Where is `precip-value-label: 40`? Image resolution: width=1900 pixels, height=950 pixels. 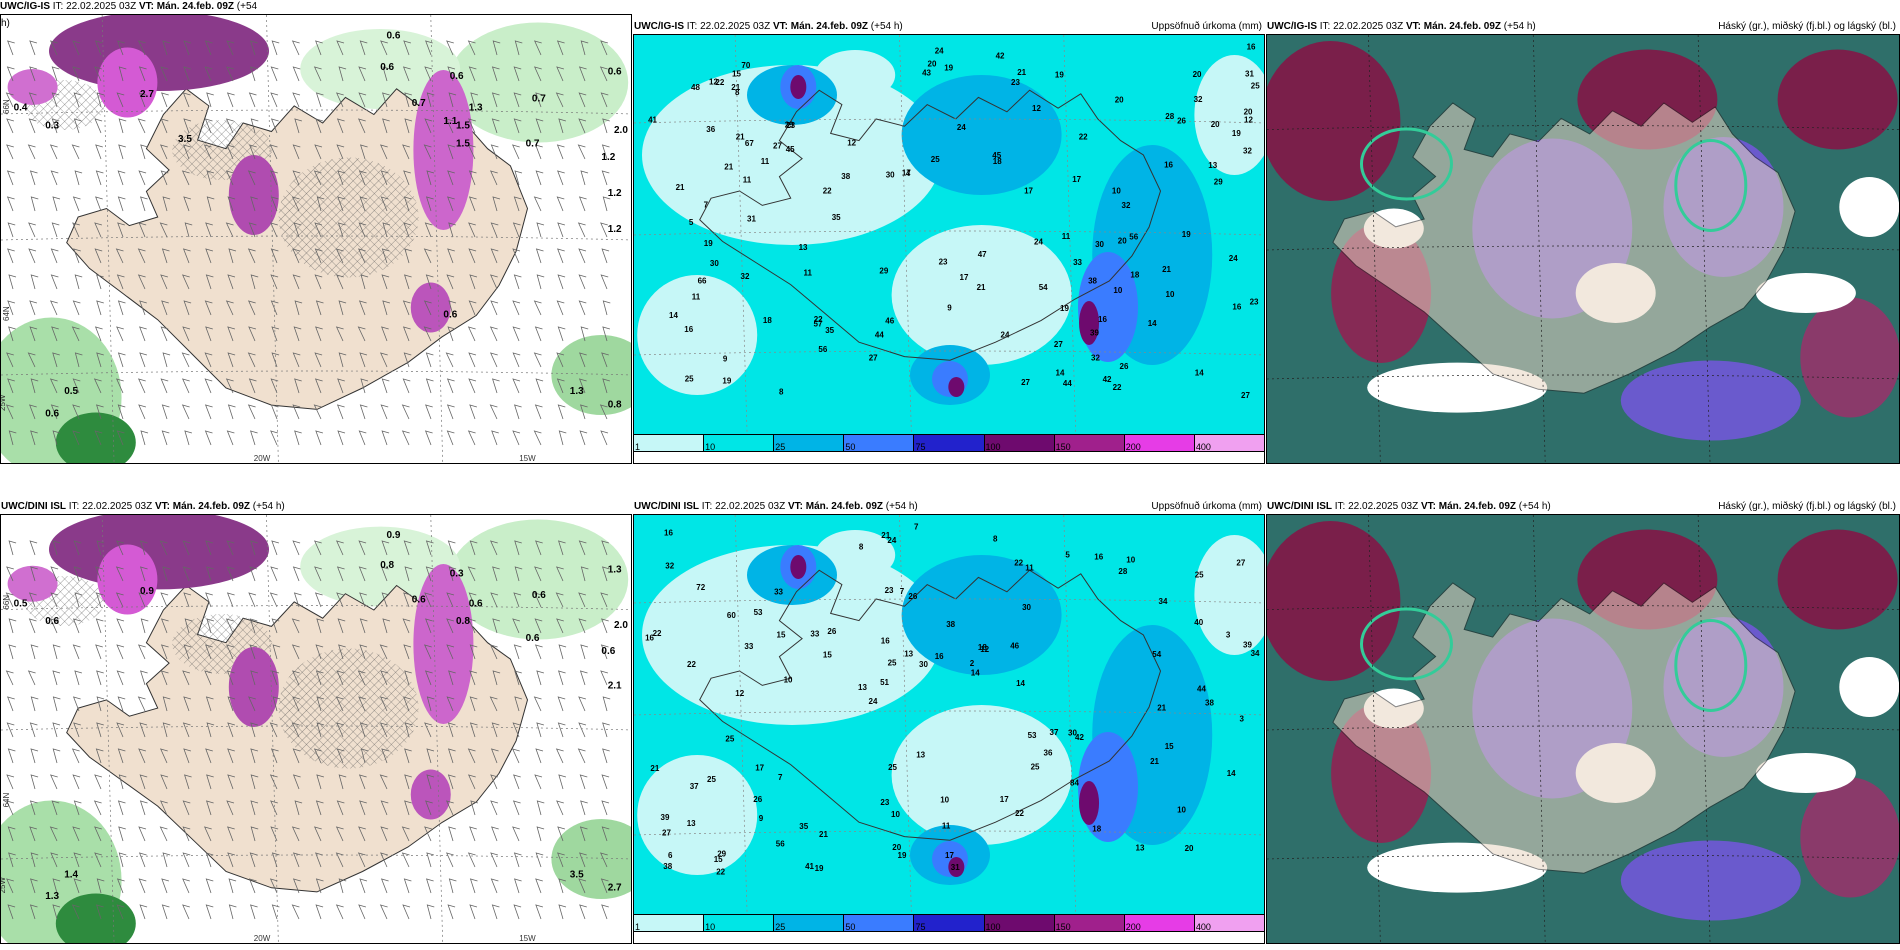
precip-value-label: 40 is located at coordinates (1198, 622).